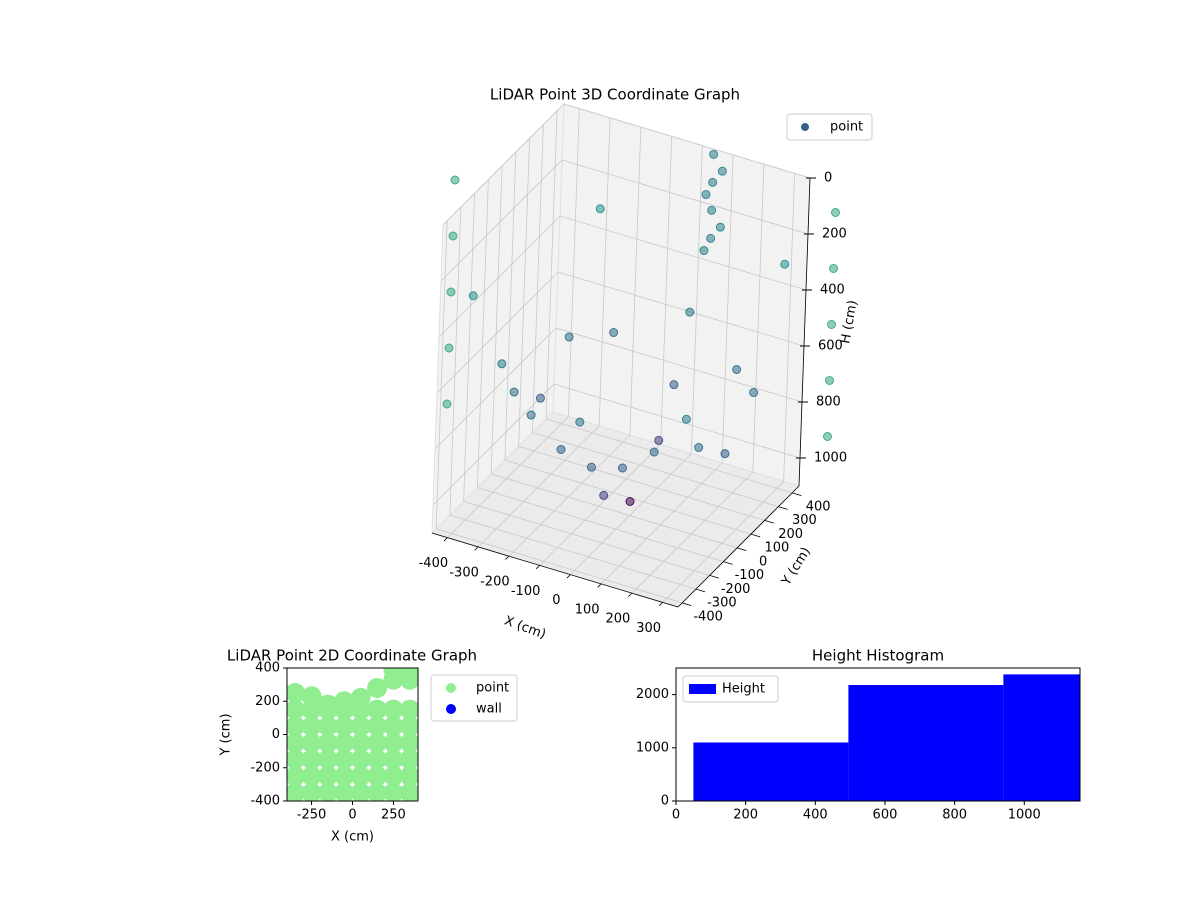 The image size is (1200, 900). Describe the element at coordinates (265, 801) in the screenshot. I see `y-tick-label: -400` at that location.